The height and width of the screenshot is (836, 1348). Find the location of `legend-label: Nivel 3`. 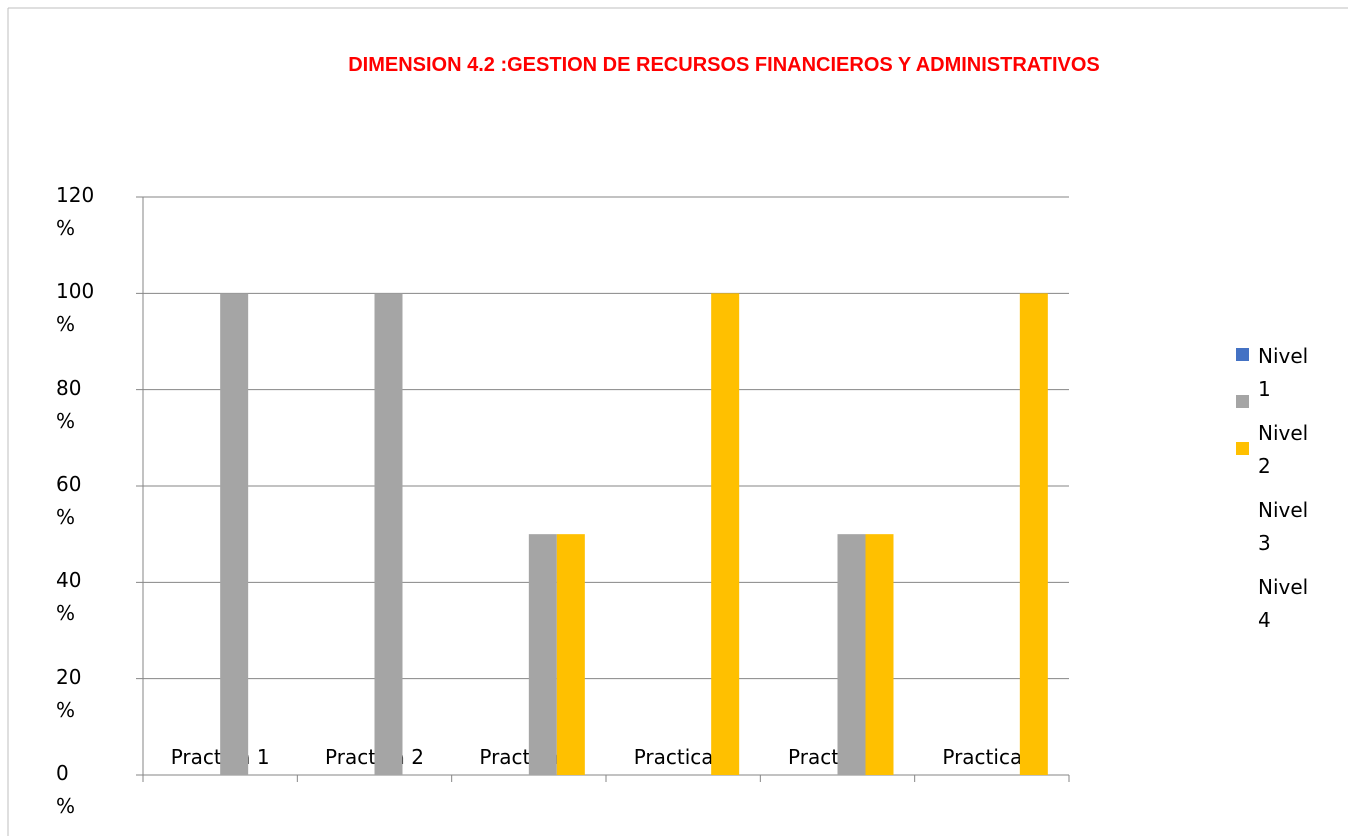

legend-label: Nivel 3 is located at coordinates (1283, 526).